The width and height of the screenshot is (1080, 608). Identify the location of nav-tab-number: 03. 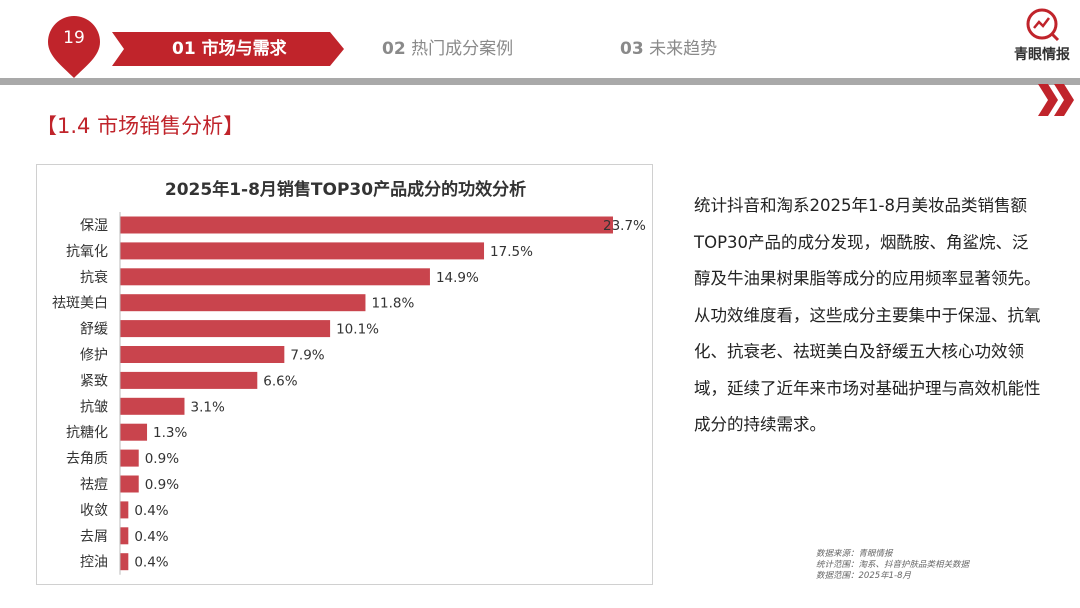
(632, 49).